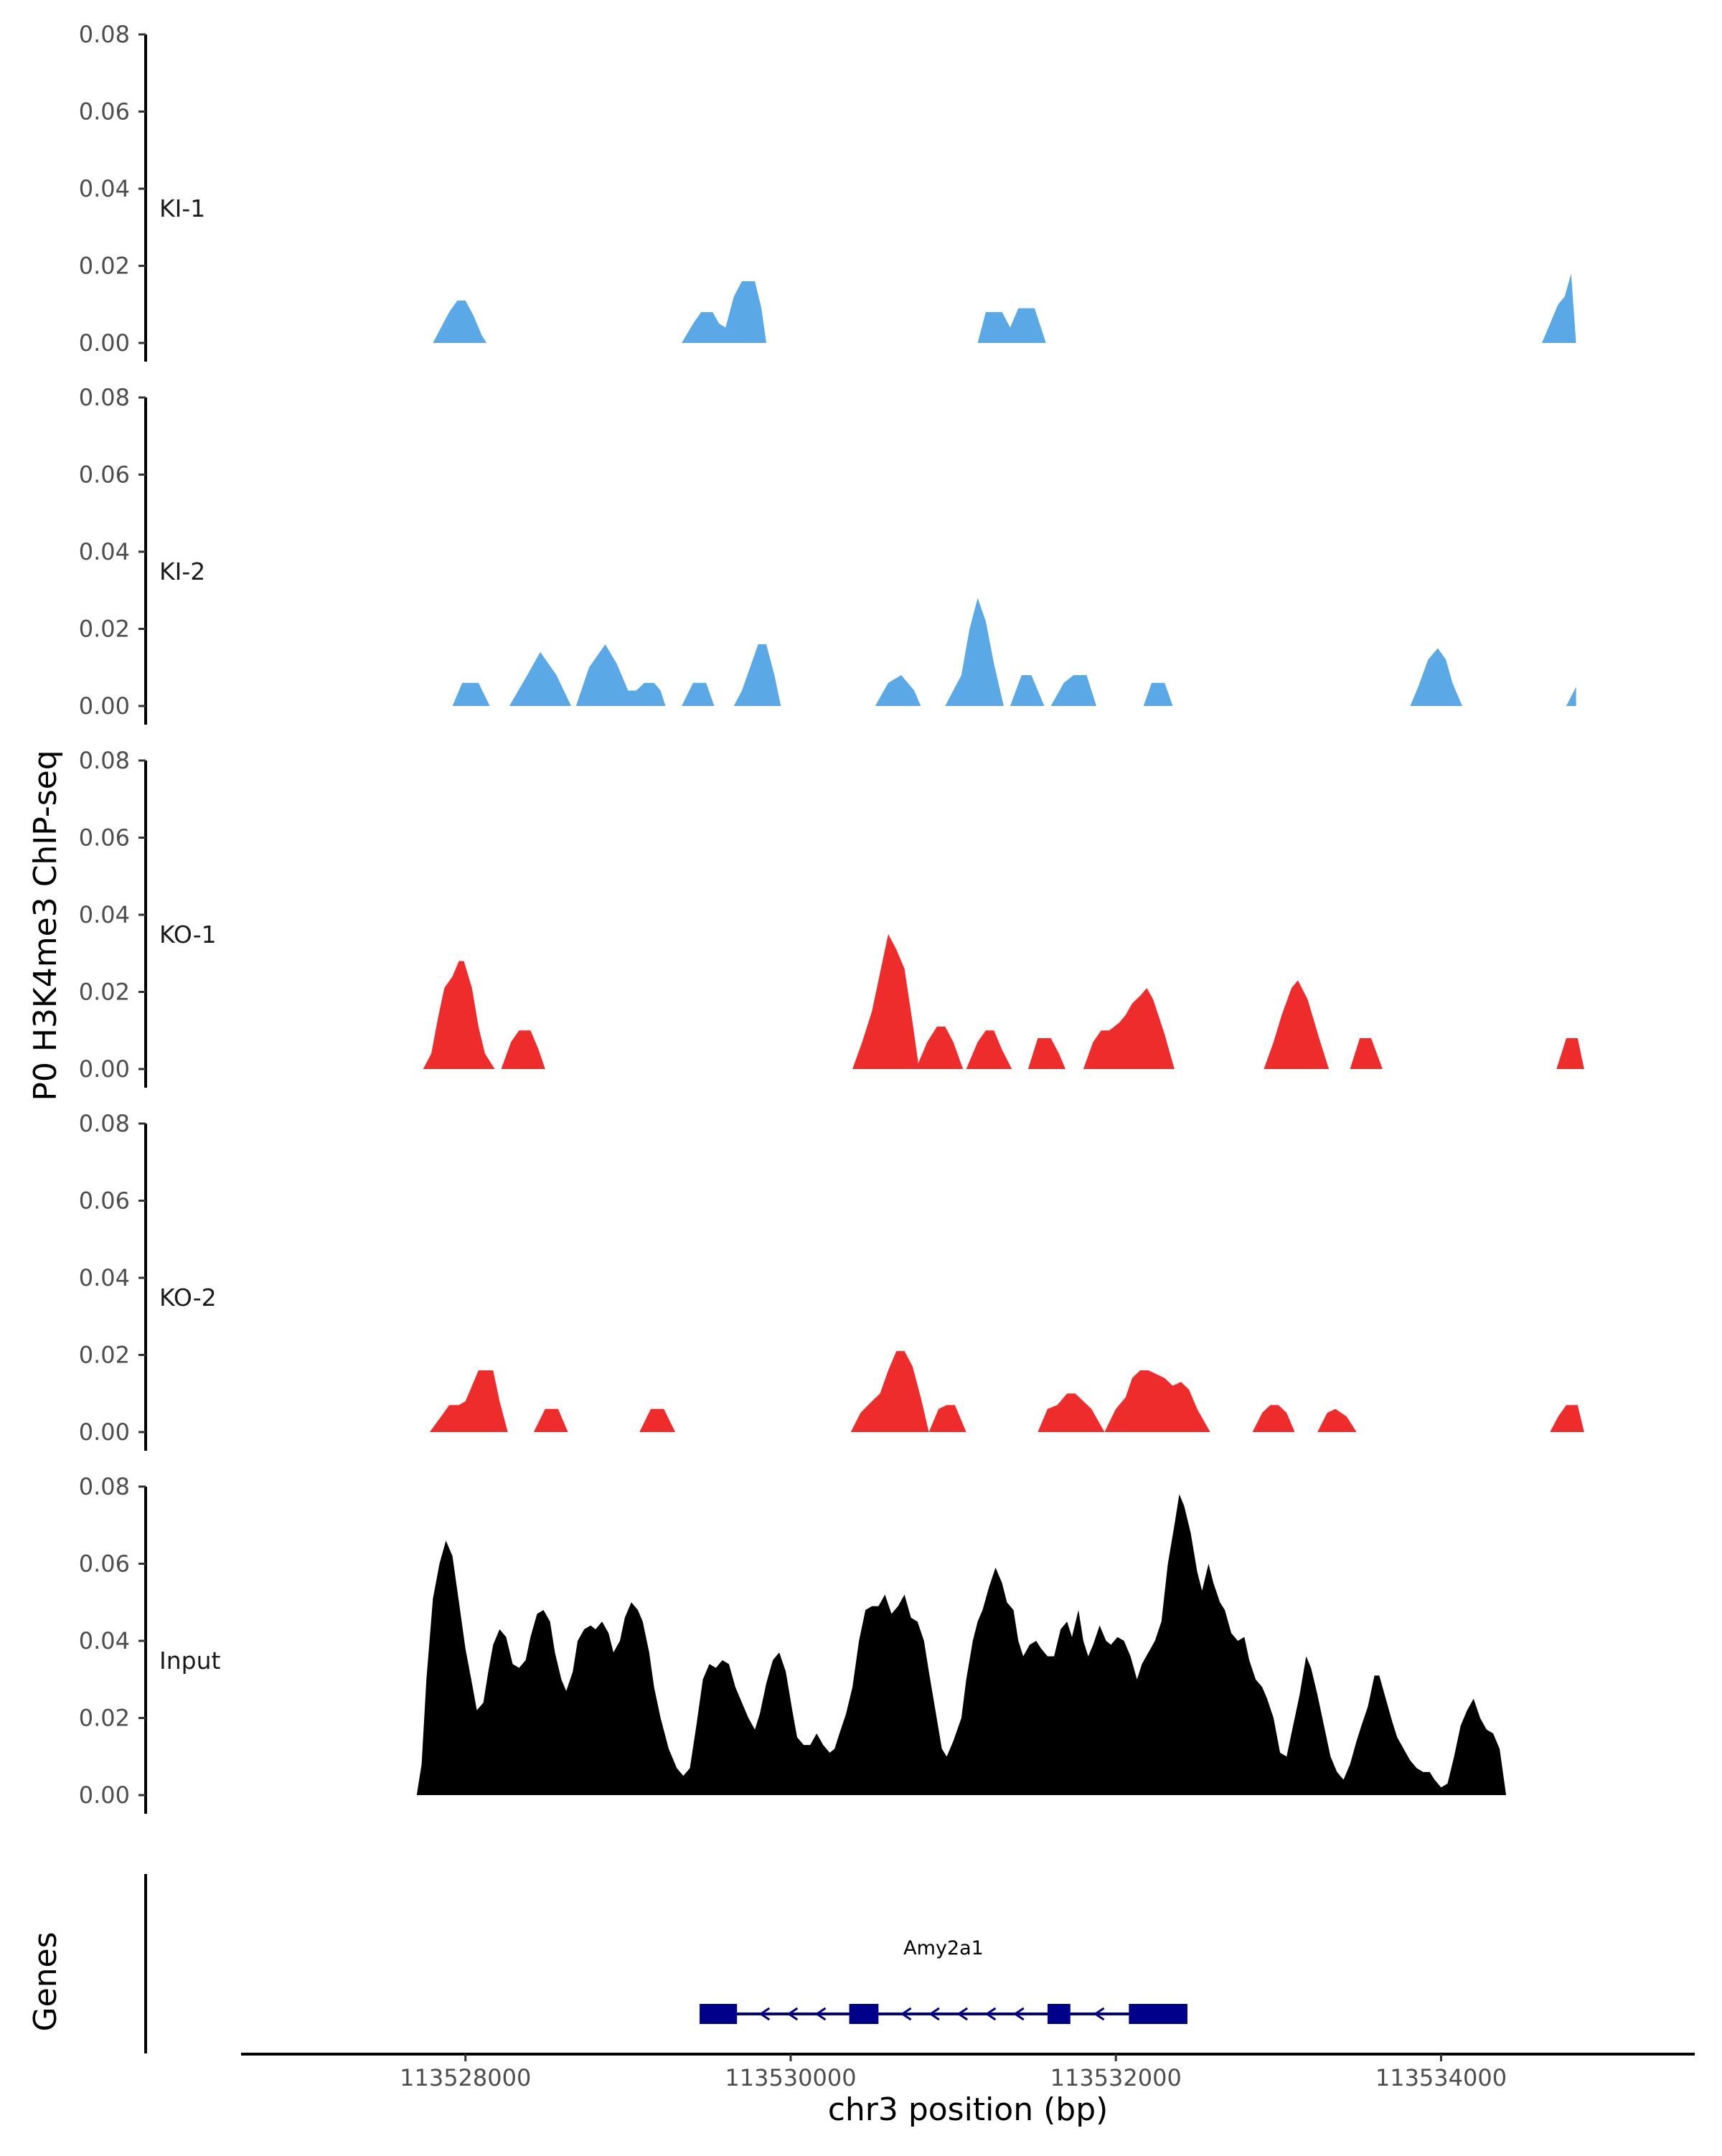  I want to click on gene-amy2a1: Amy2a1, so click(944, 1980).